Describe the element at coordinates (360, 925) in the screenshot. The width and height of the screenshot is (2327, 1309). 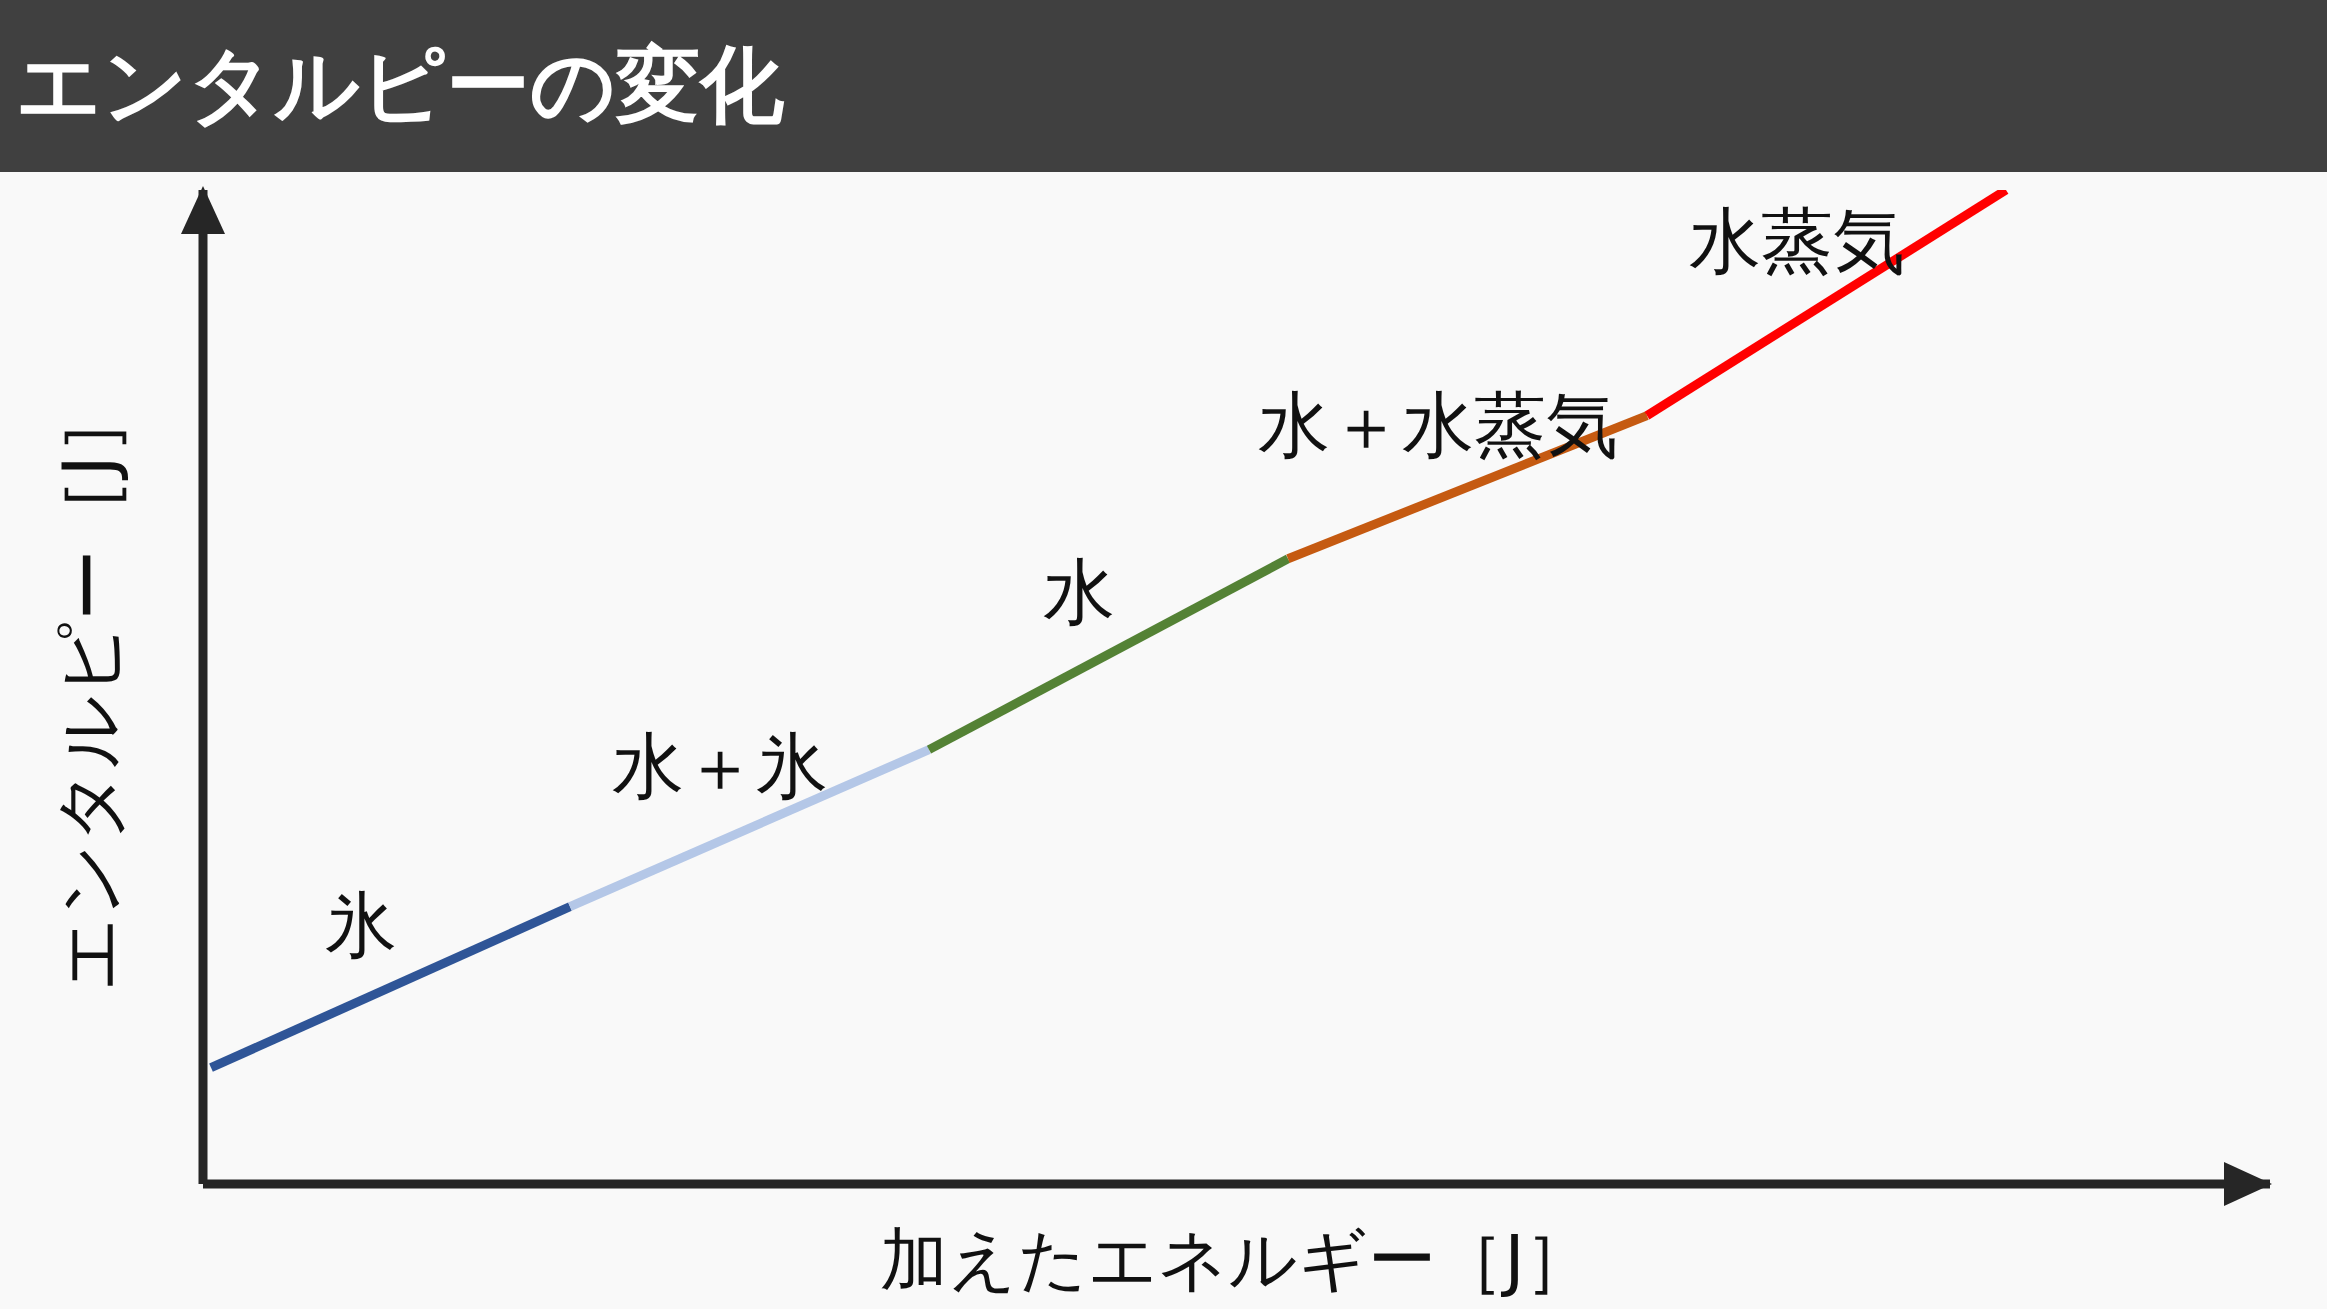
I see `series-label: 氷` at that location.